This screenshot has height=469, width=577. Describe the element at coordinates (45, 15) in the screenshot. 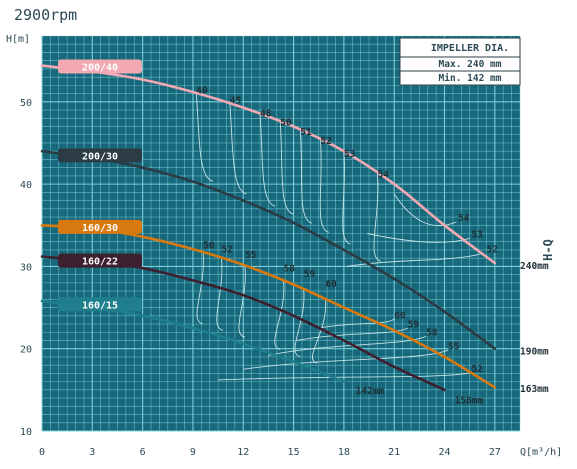

I see `chart-title: 2900rpm` at that location.